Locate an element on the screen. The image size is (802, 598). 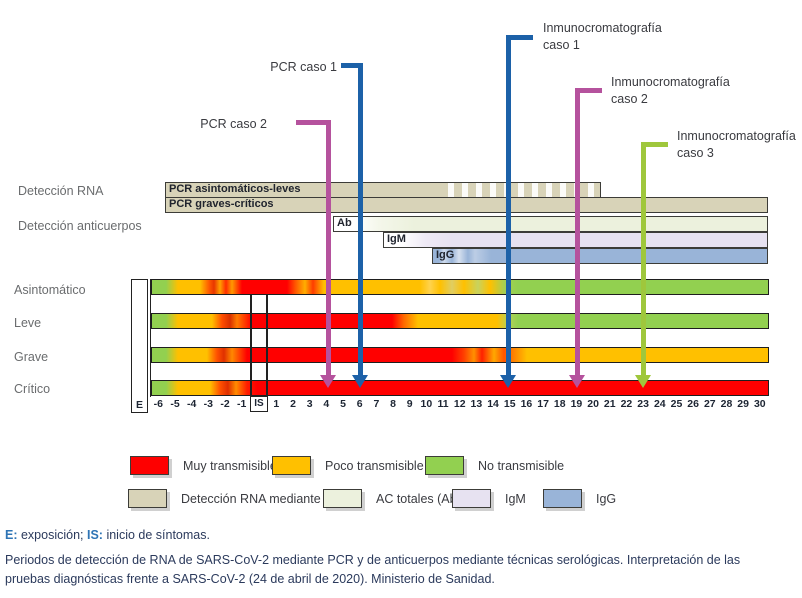
axis-tick: 12 is located at coordinates (459, 404).